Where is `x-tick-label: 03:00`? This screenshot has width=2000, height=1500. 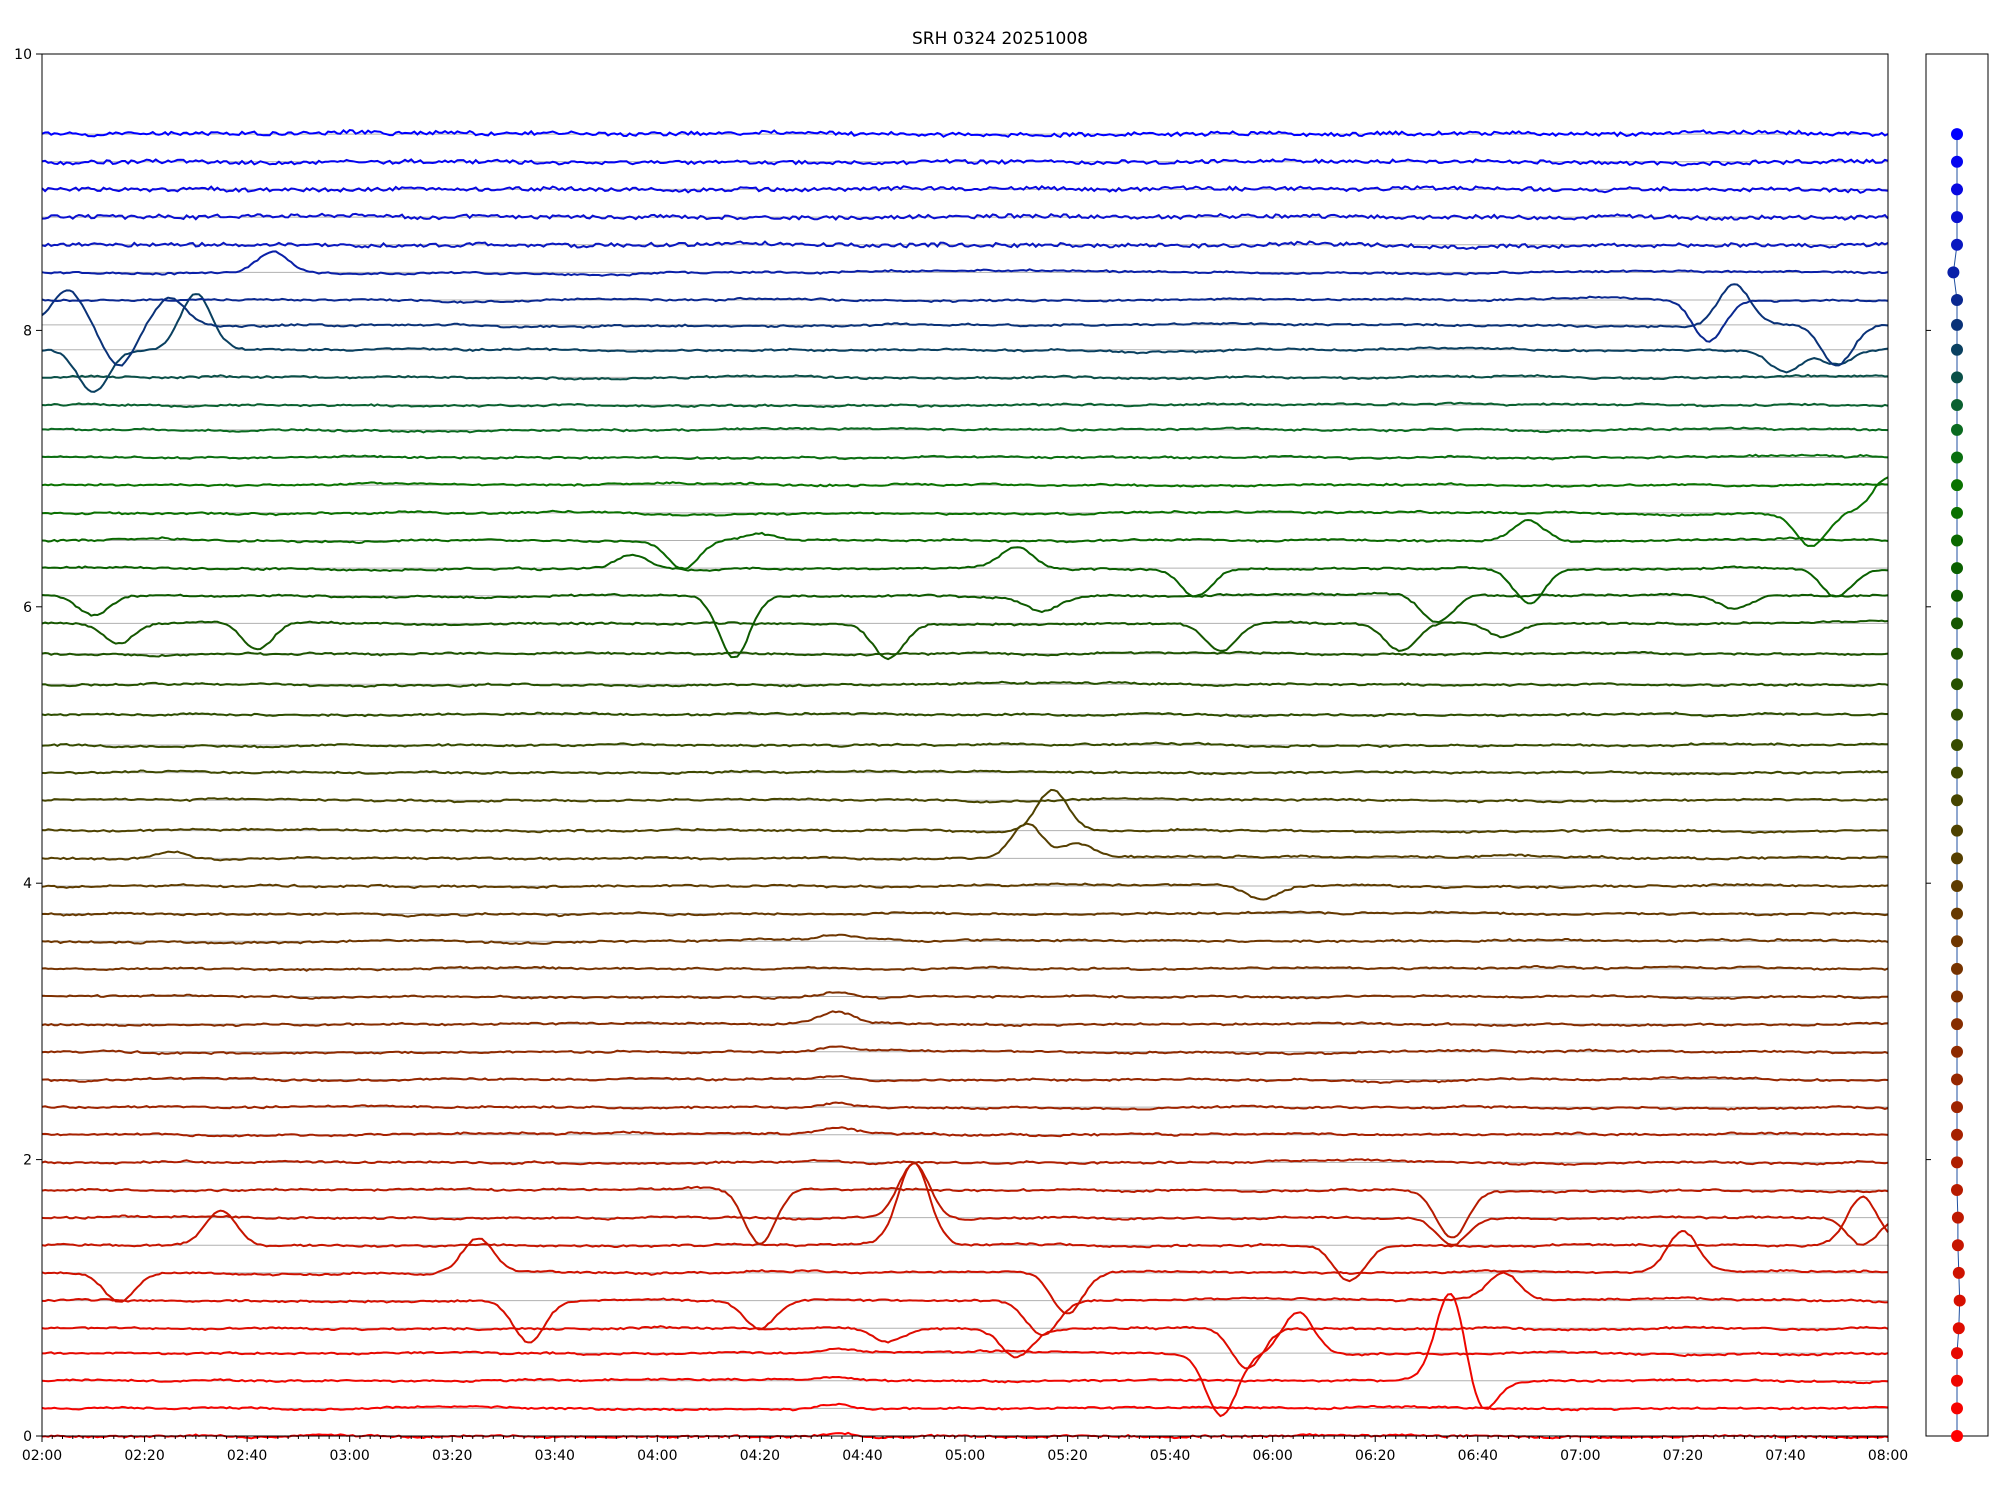 x-tick-label: 03:00 is located at coordinates (349, 1456).